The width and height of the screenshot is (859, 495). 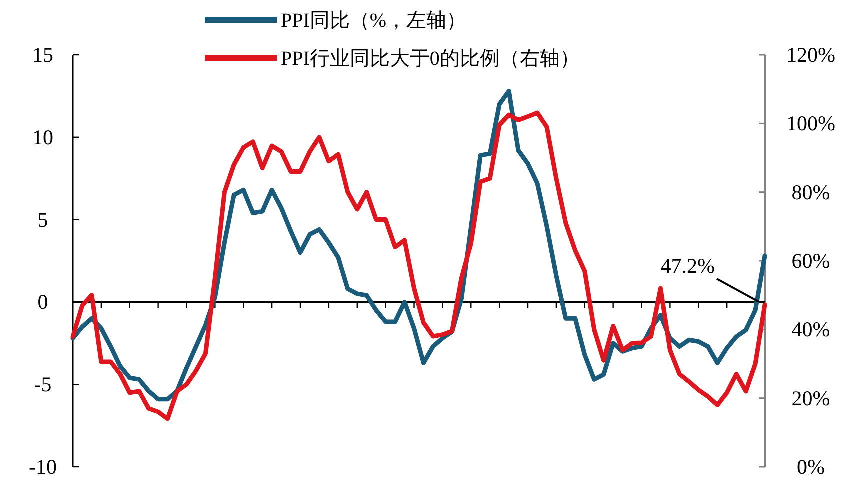 I want to click on legend-label: PPI行业同比大于0的比例（右轴）, so click(x=430, y=59).